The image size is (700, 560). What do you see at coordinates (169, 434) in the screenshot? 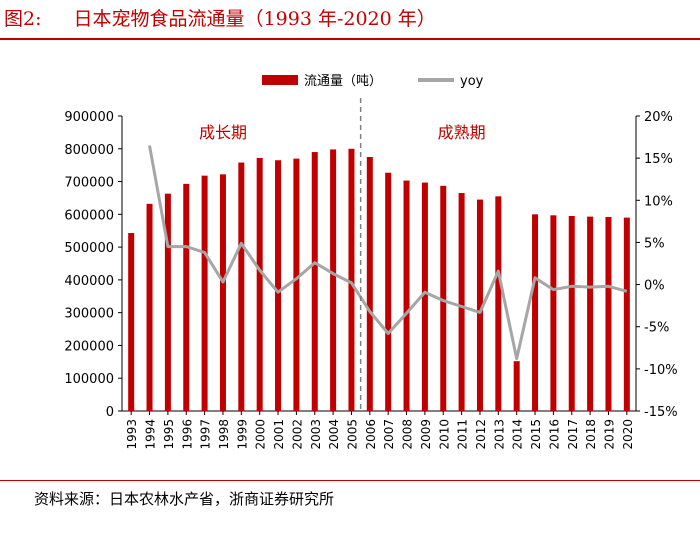
I see `x-tick-label: 1995` at bounding box center [169, 434].